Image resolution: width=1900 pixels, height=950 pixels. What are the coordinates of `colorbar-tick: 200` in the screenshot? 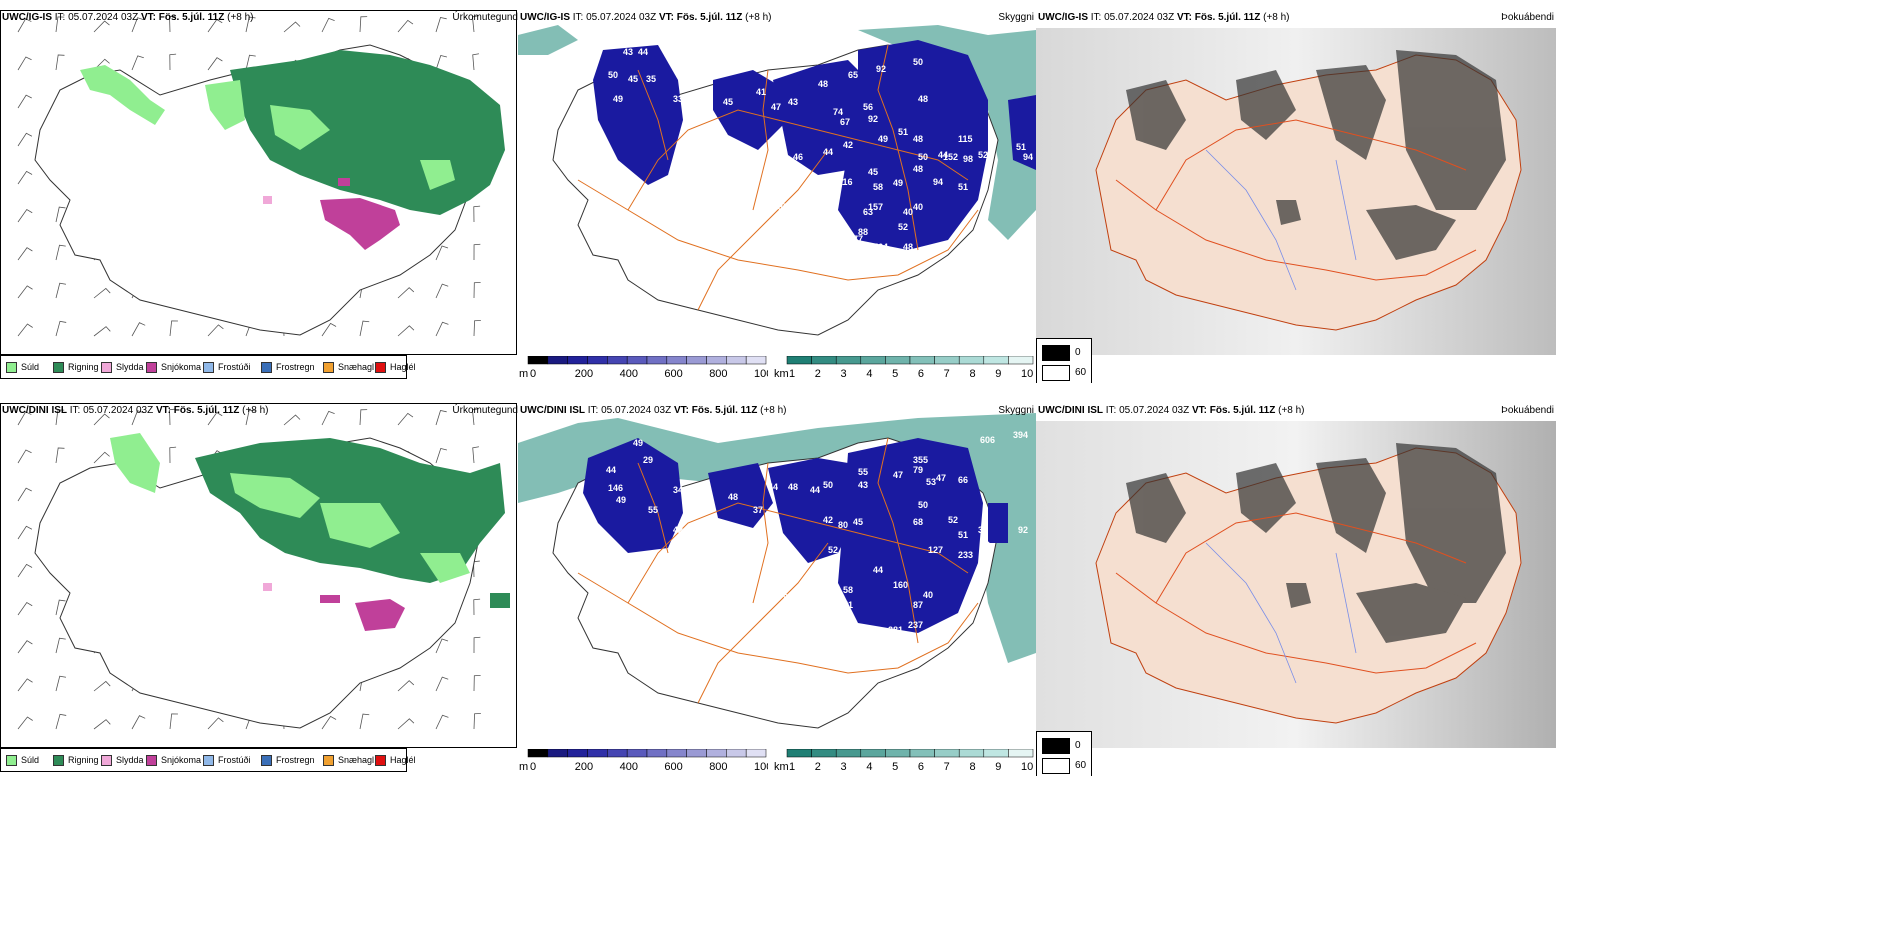 It's located at (584, 374).